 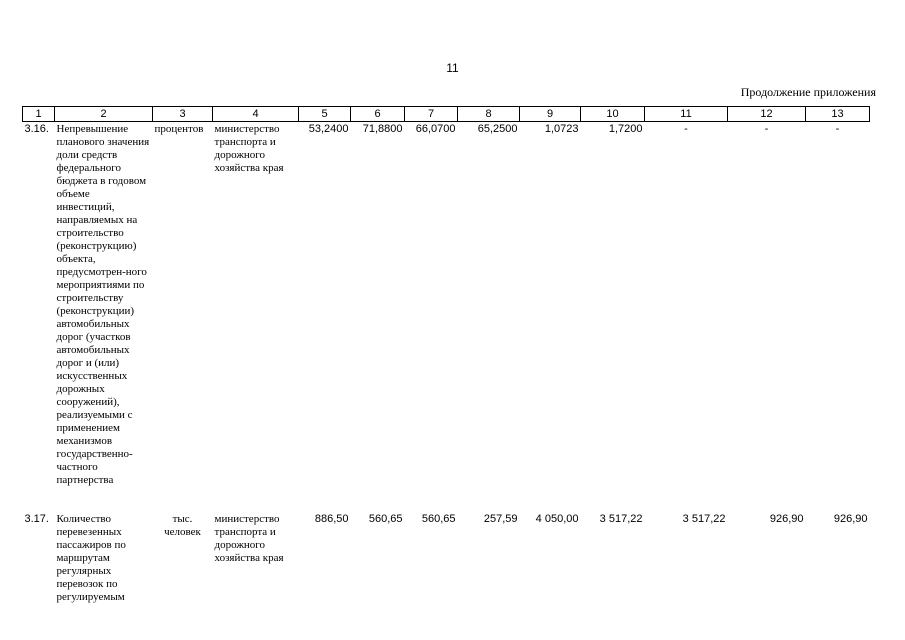 I want to click on col-header-12: 12, so click(x=767, y=114).